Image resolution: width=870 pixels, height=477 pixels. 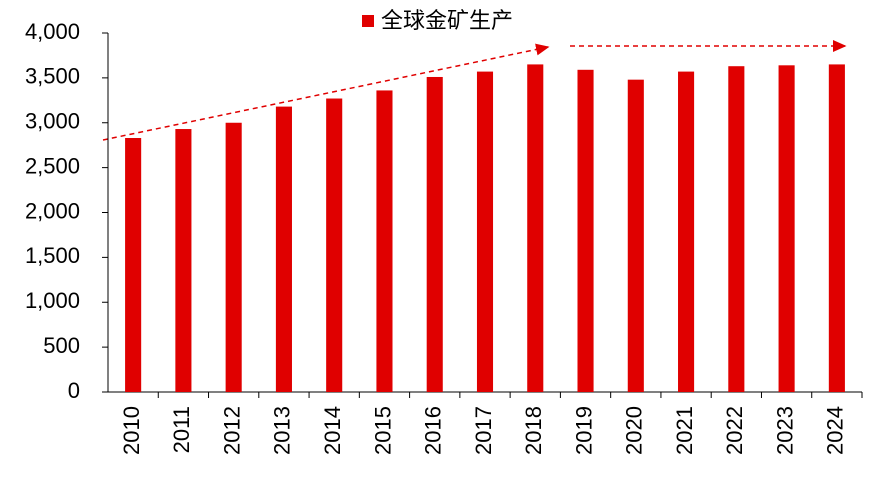 I want to click on y-tick-label: 1,000, so click(x=52, y=300).